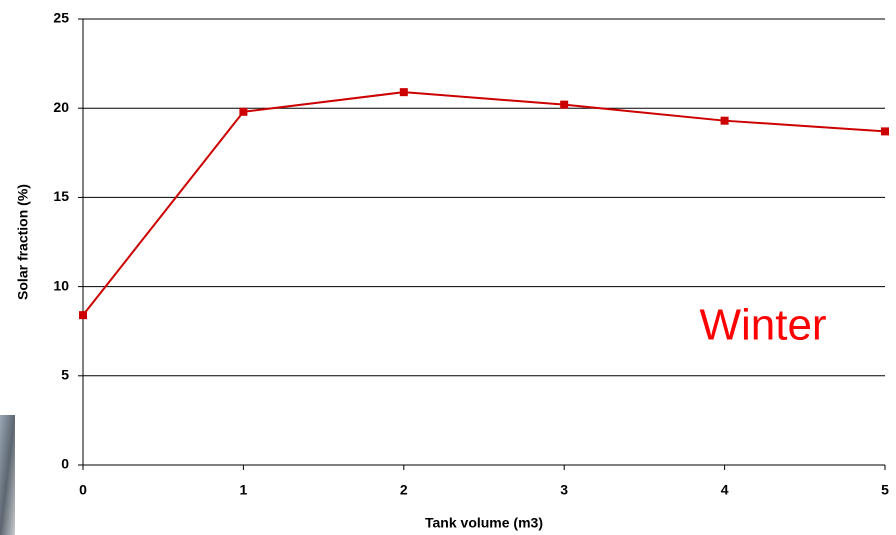 This screenshot has width=896, height=535. I want to click on x-tick-label: 5, so click(885, 490).